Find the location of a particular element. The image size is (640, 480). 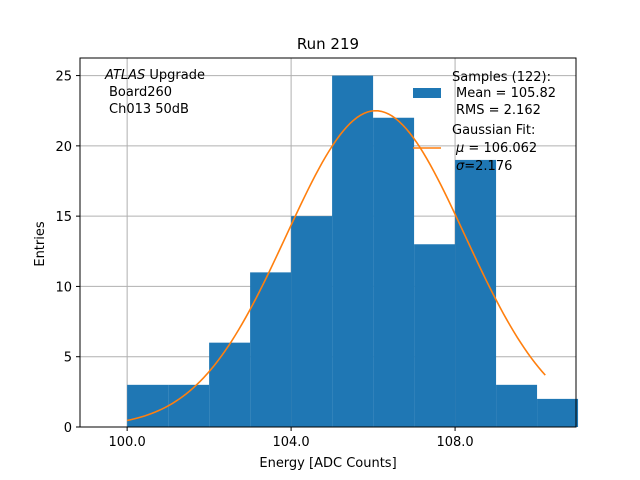

y-tick-label: 5 is located at coordinates (68, 358).